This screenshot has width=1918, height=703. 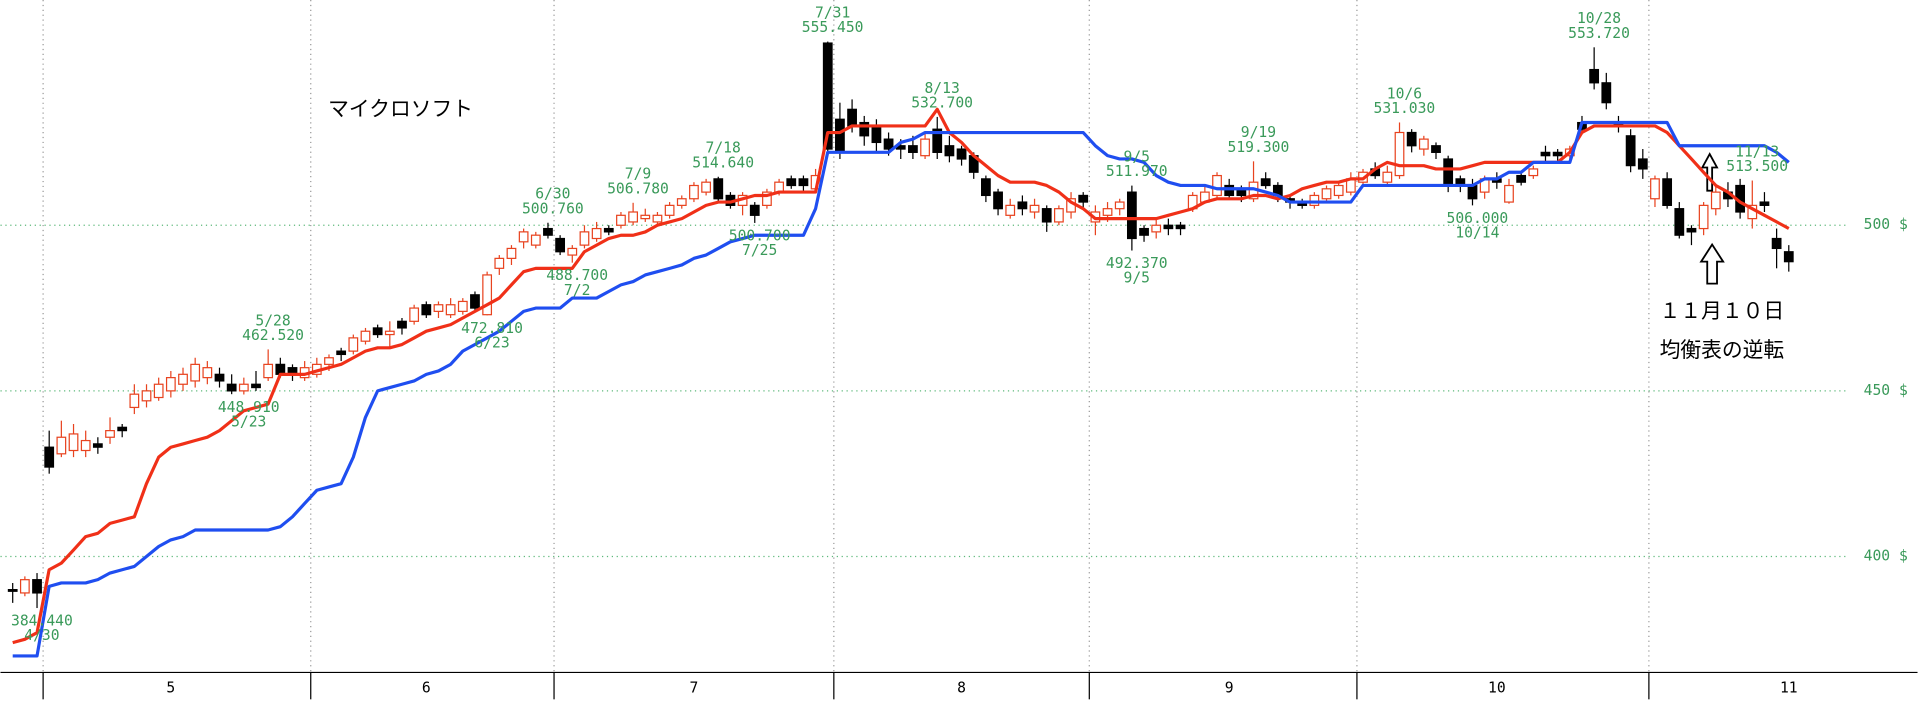 I want to click on annotation-date: 6/30, so click(x=552, y=194).